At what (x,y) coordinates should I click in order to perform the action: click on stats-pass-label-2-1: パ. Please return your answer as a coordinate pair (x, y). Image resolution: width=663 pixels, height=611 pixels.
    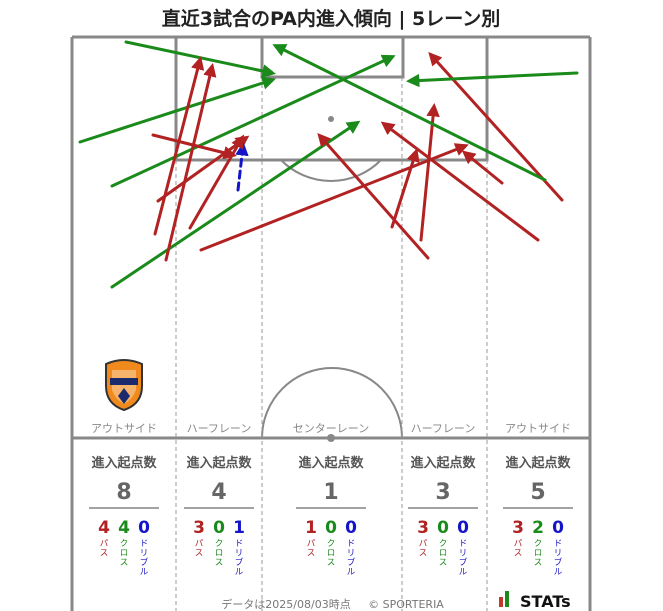
    Looking at the image, I should click on (199, 544).